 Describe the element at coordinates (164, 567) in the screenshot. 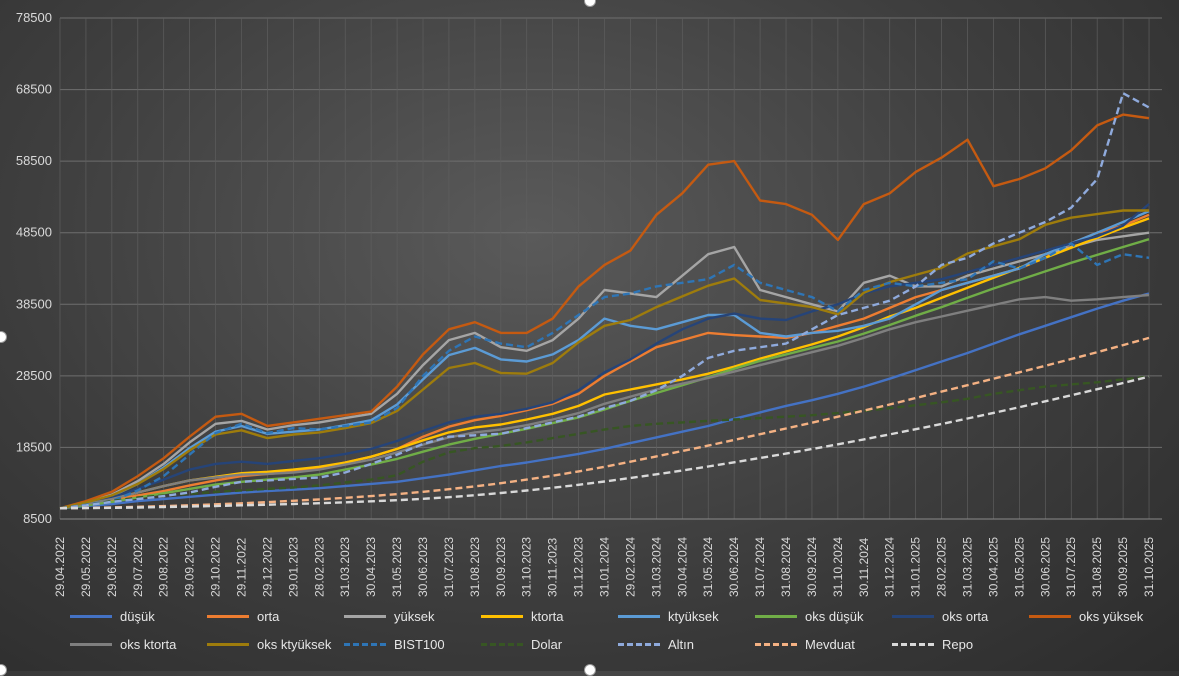

I see `x-tick-label: 29.08.2022` at that location.